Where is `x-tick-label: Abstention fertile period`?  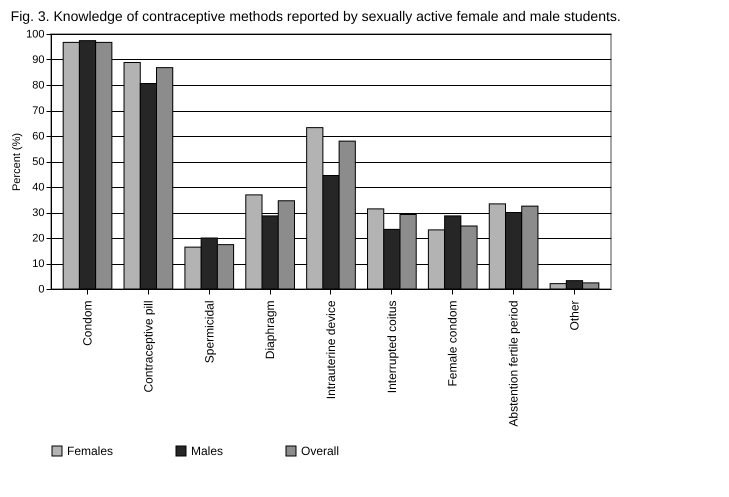
x-tick-label: Abstention fertile period is located at coordinates (513, 363).